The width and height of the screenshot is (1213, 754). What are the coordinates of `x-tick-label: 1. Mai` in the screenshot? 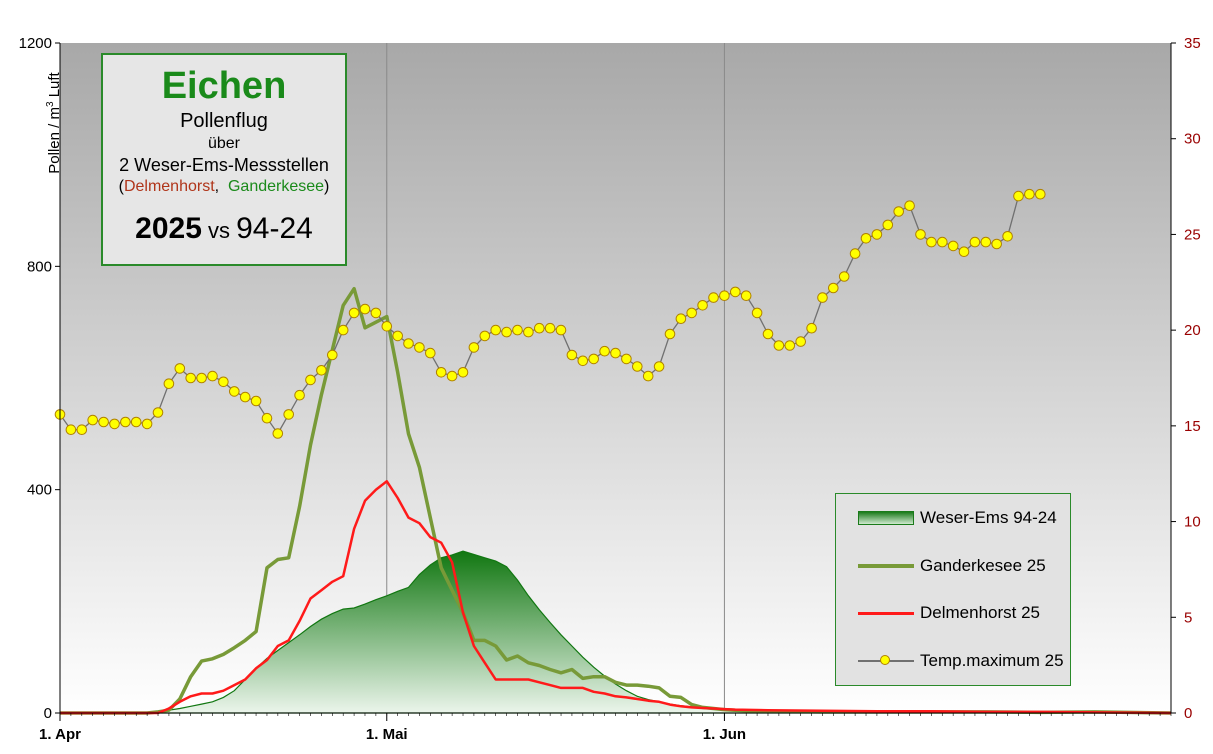 It's located at (387, 734).